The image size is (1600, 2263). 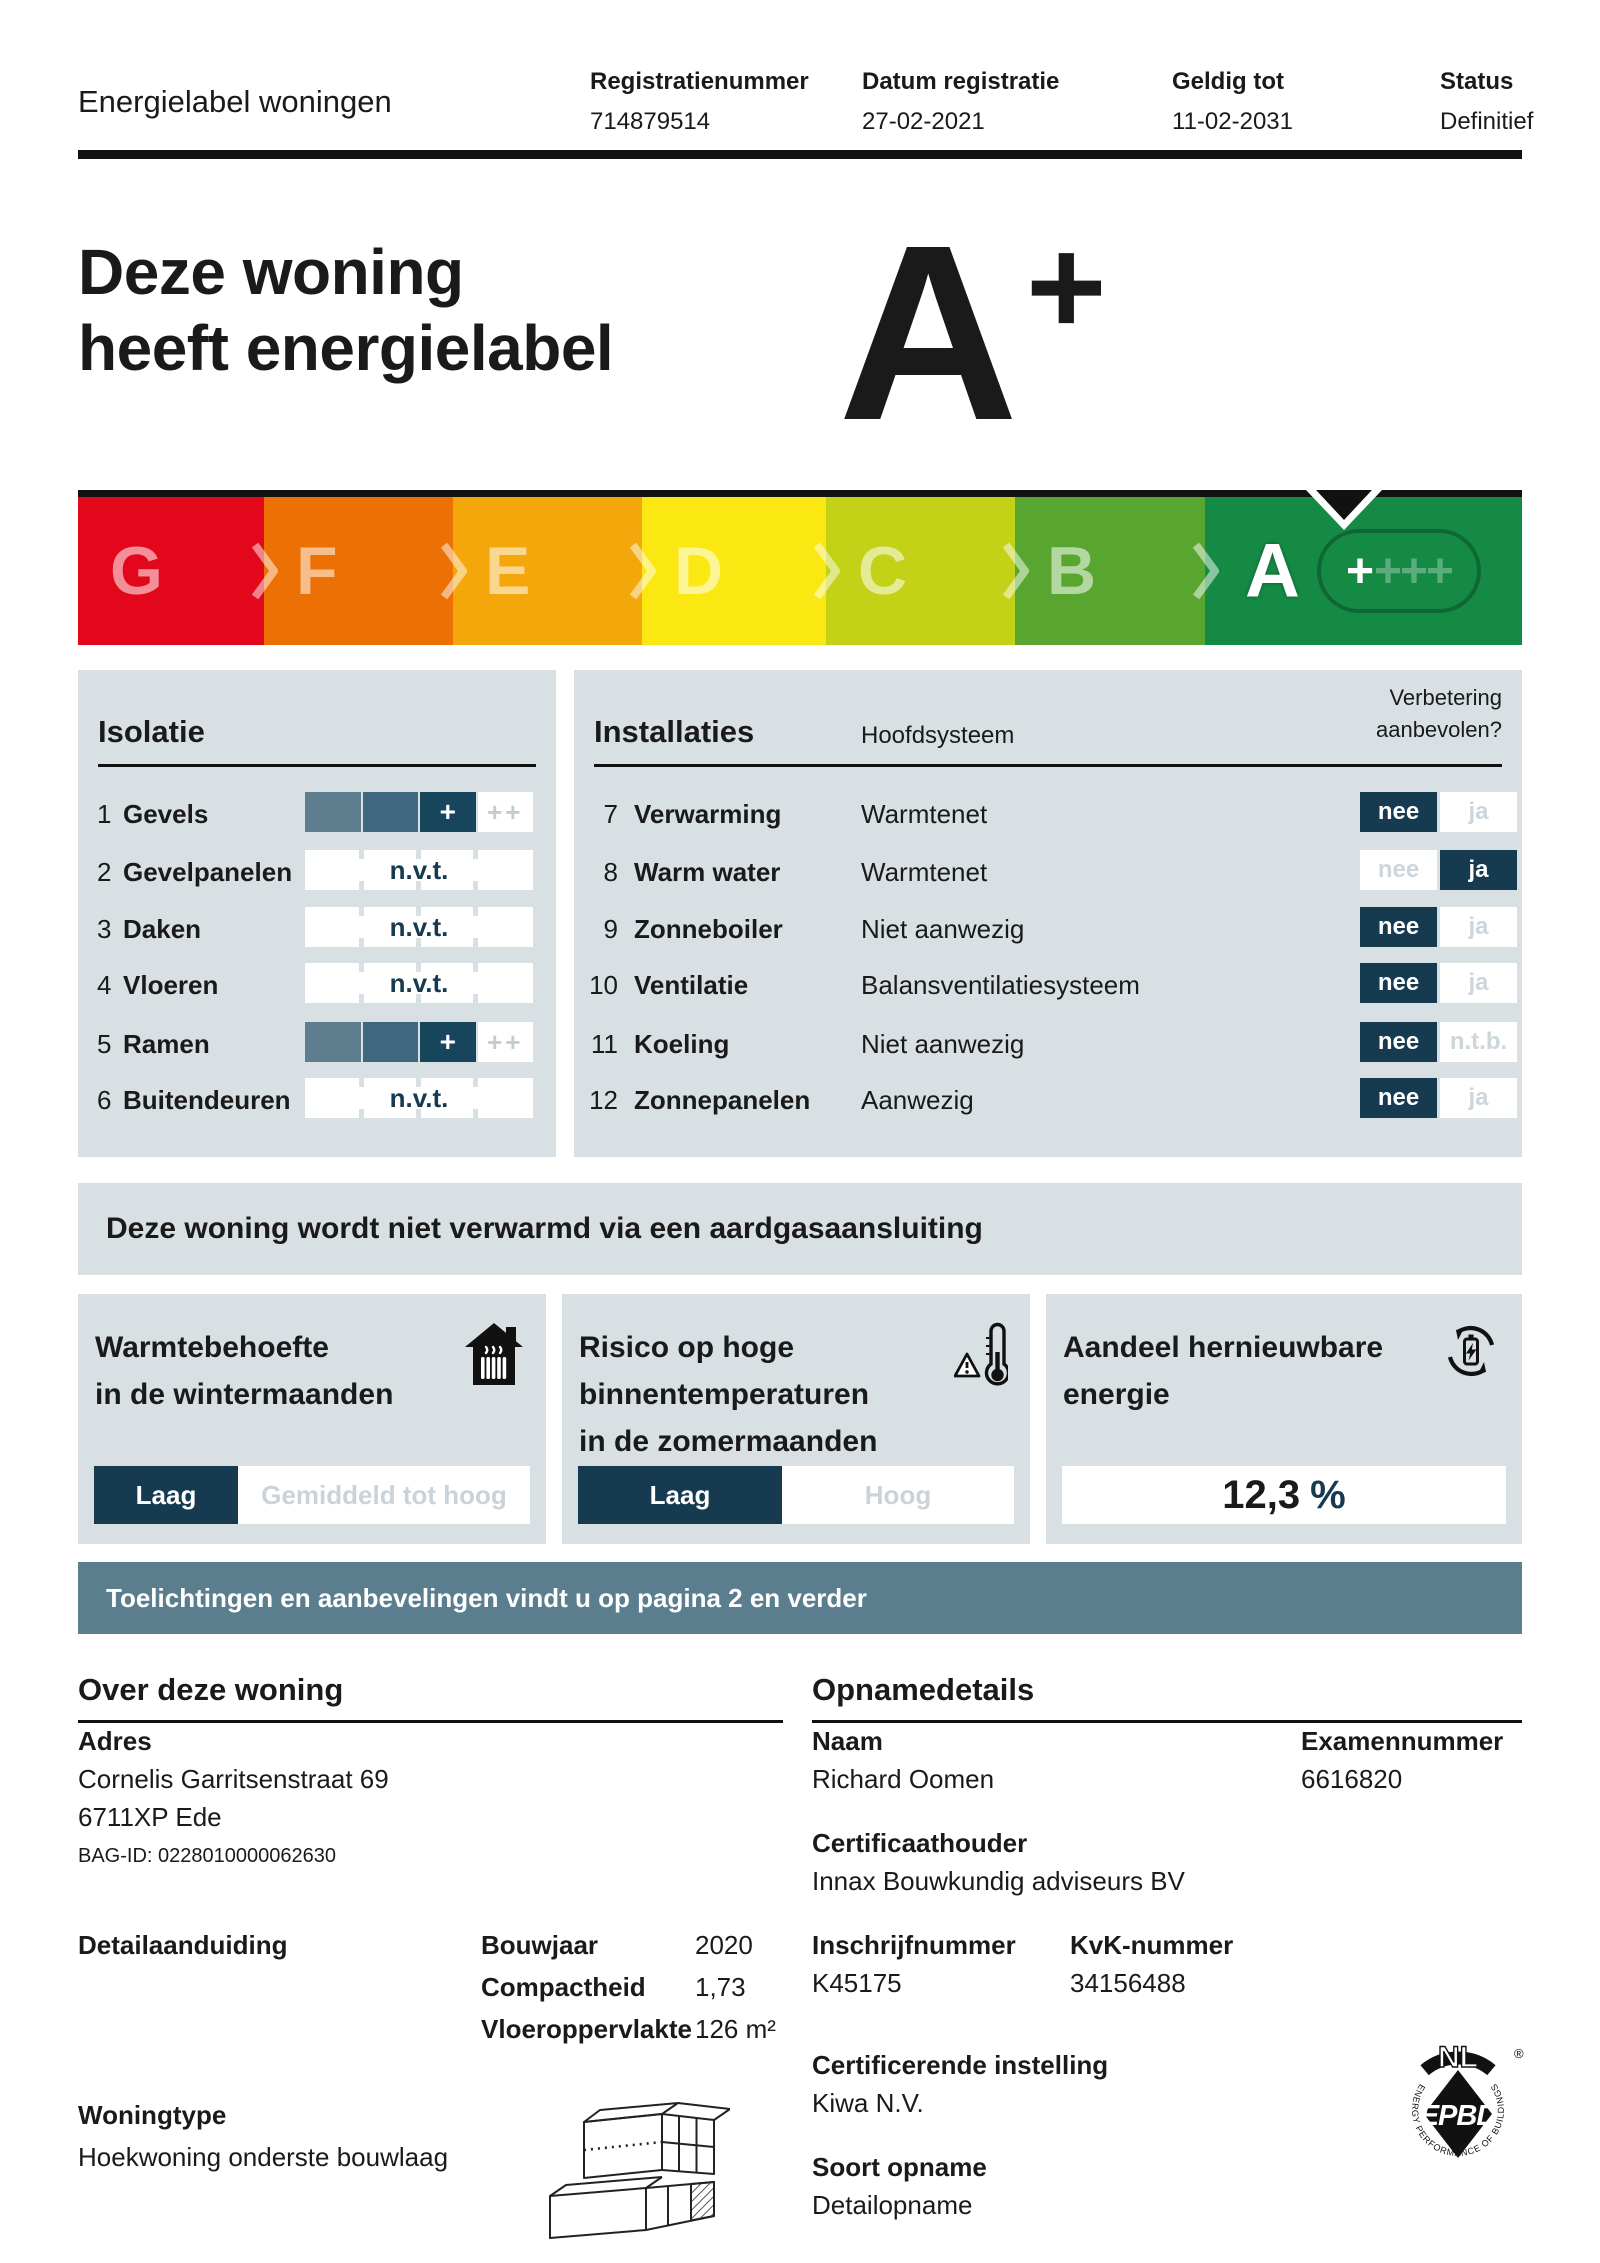 I want to click on inschrijfnummer-value: K45175, so click(x=857, y=1983).